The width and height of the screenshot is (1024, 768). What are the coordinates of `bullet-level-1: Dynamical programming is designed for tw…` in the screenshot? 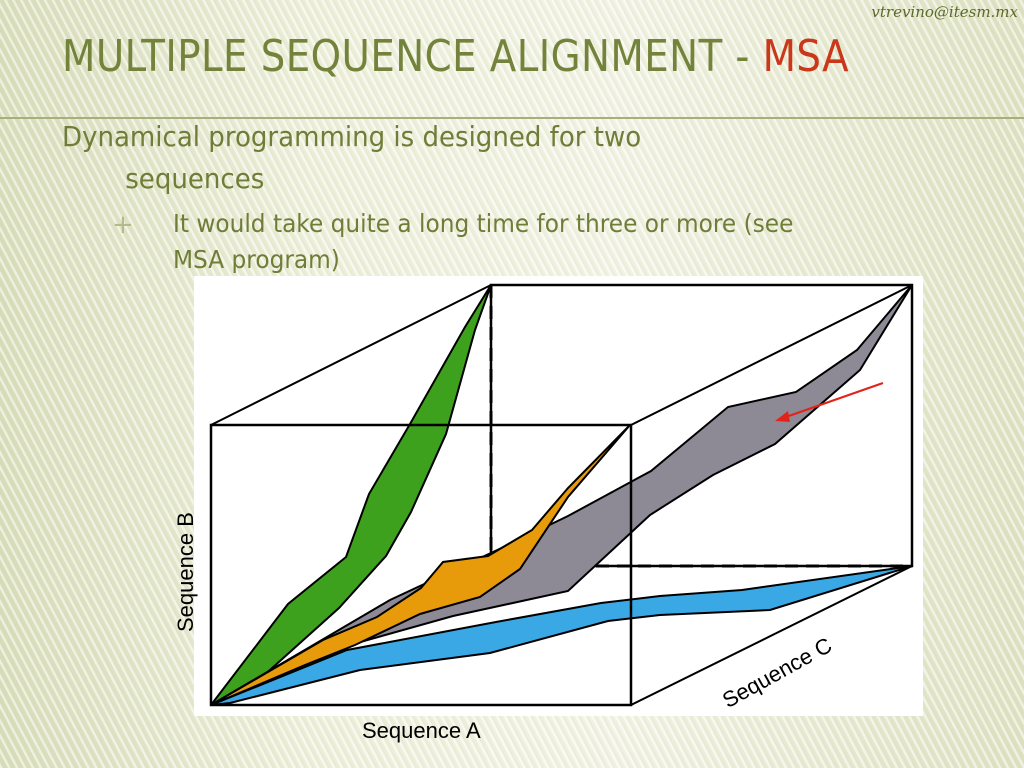 It's located at (415, 158).